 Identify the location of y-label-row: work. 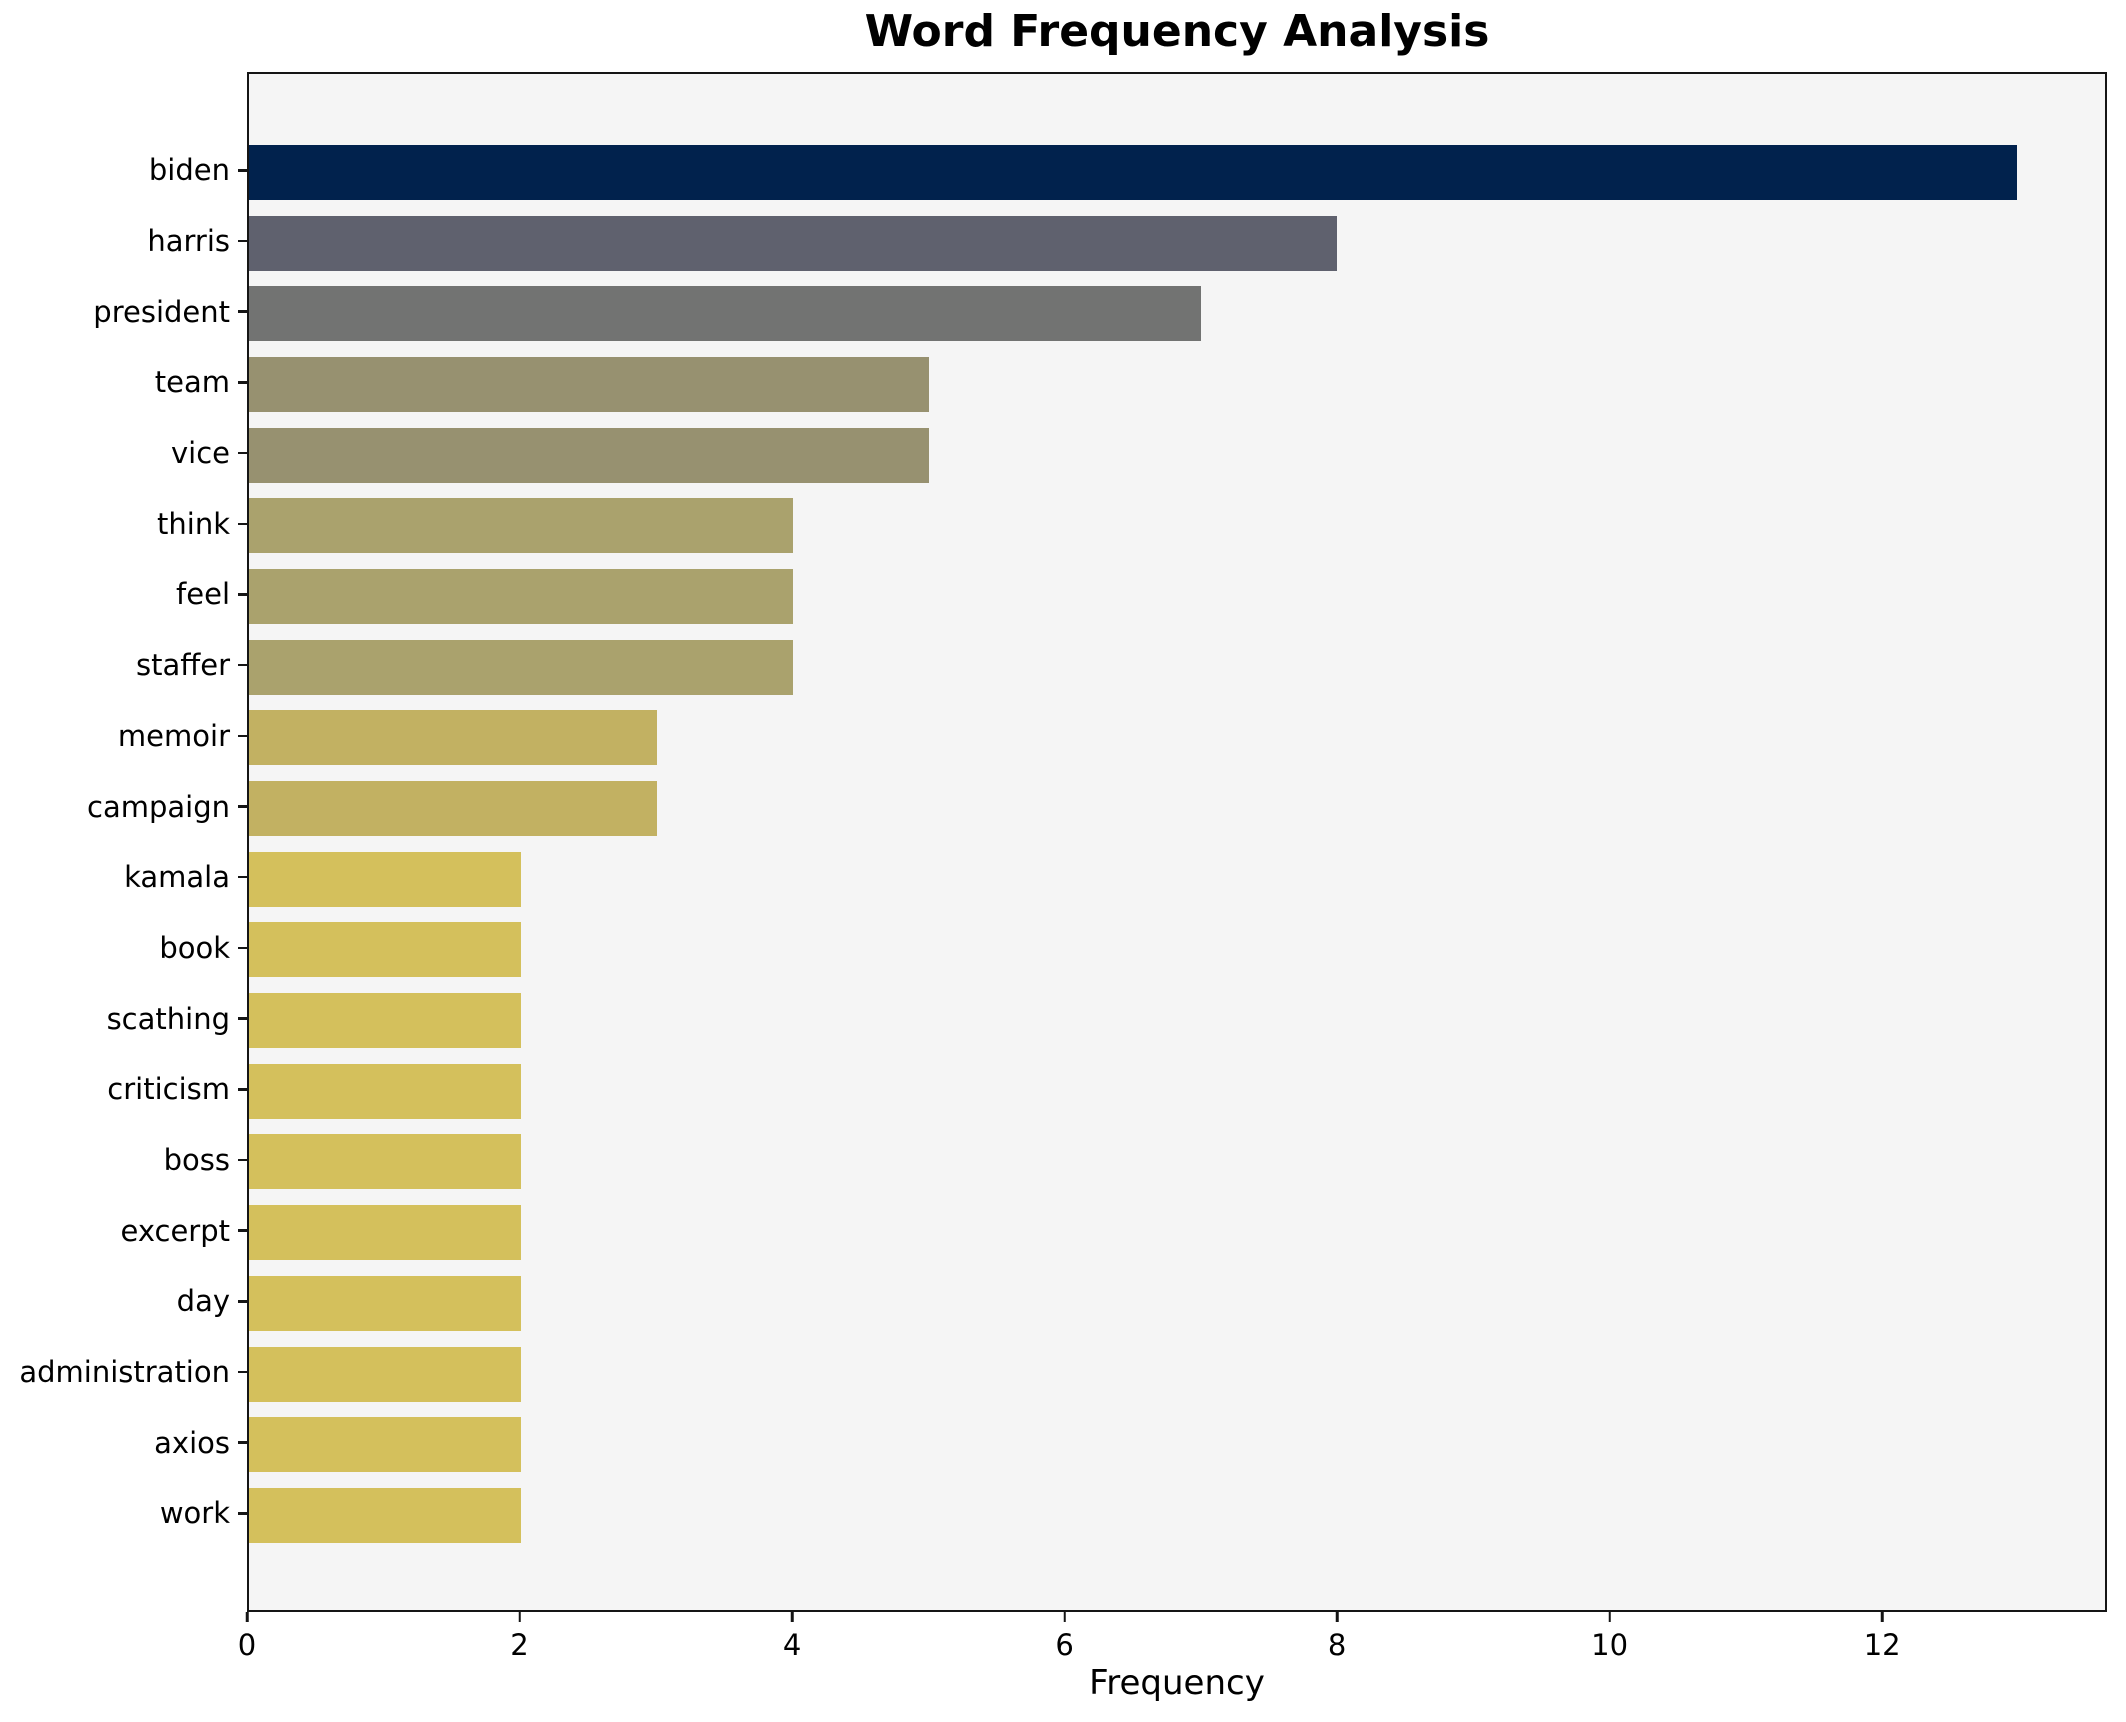
(123, 1513).